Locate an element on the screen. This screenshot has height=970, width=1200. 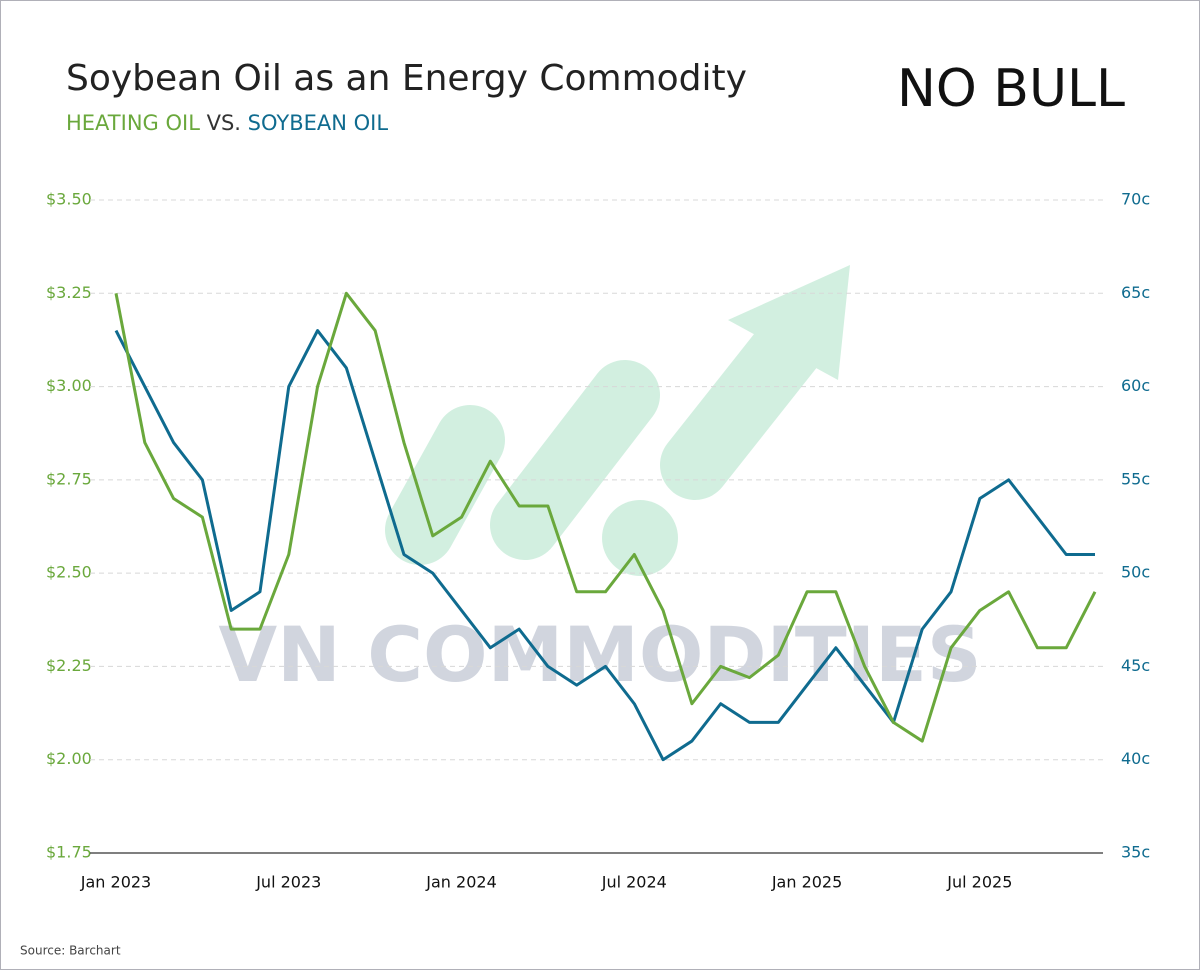
y-tick-label: $2.25 is located at coordinates (69, 665).